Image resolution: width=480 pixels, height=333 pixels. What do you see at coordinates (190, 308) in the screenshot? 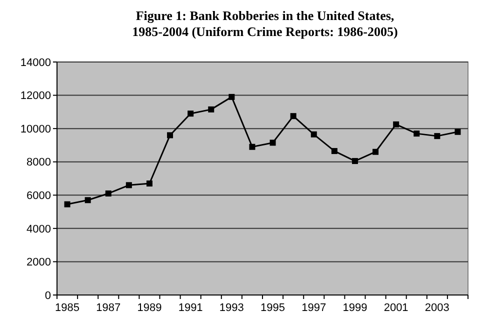
I see `x-tick-label: 1991` at bounding box center [190, 308].